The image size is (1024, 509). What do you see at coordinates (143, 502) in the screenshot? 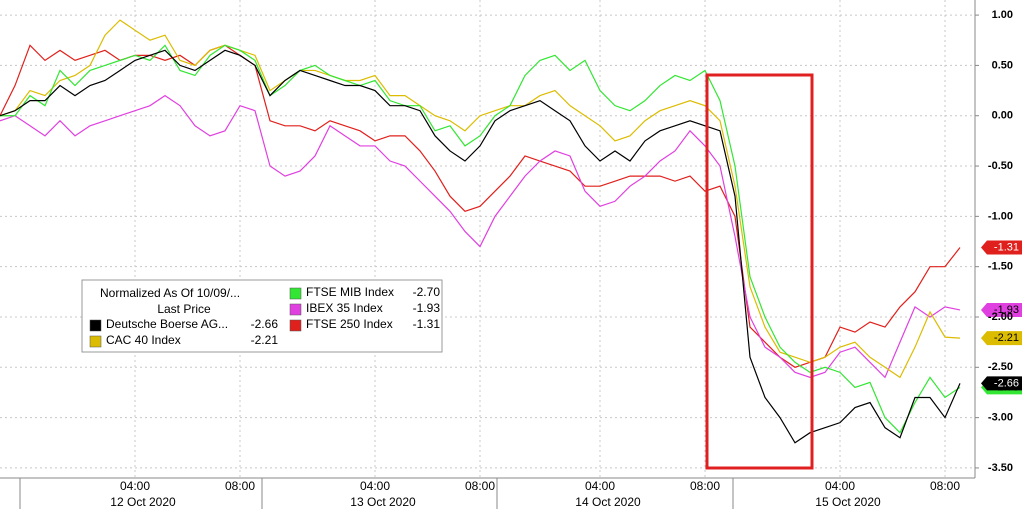
I see `day-label: 12 Oct 2020` at bounding box center [143, 502].